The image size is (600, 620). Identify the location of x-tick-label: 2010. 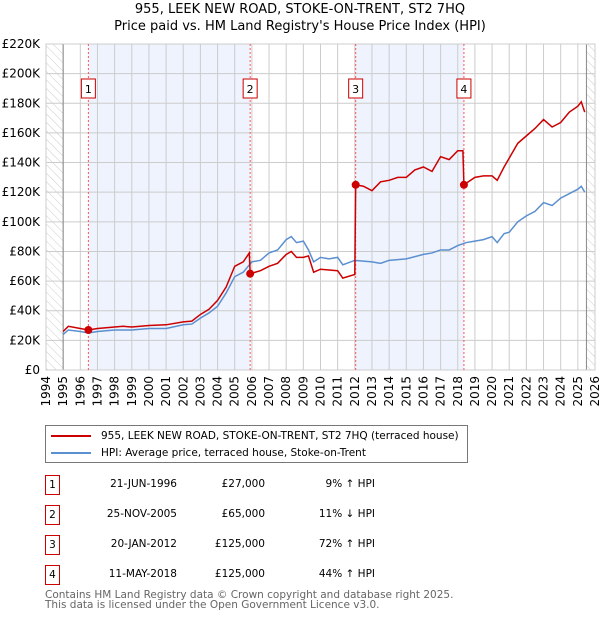
(321, 391).